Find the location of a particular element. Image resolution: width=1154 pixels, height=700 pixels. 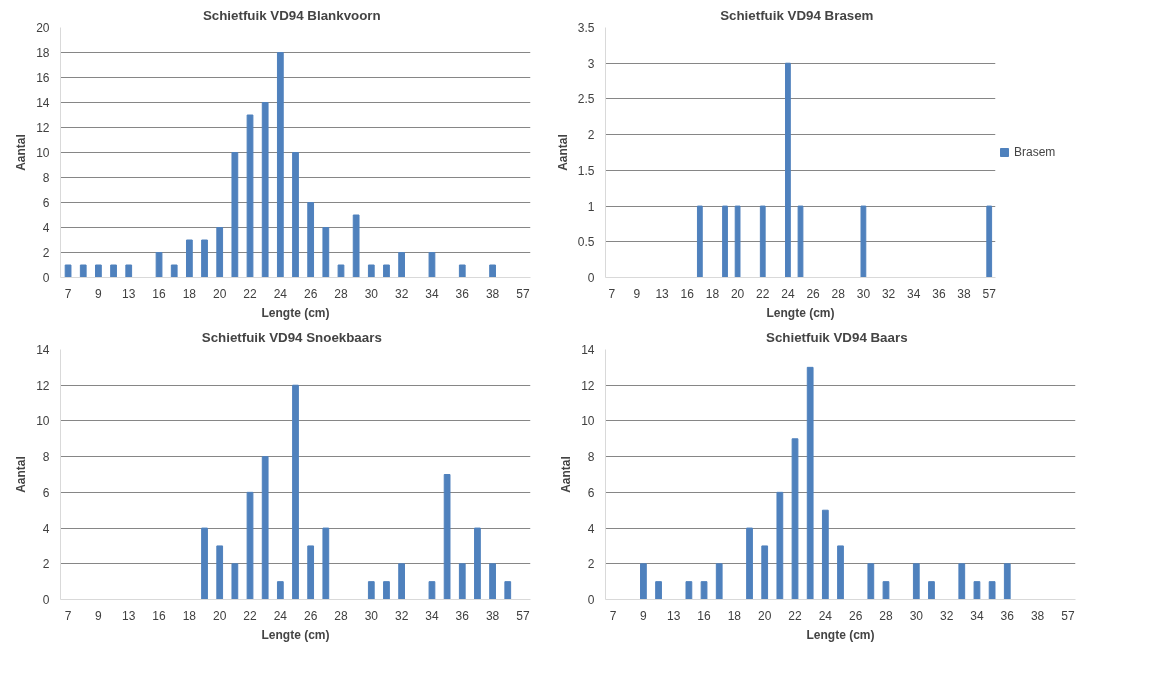

x-axis-title: Lengte (cm) is located at coordinates (295, 312).